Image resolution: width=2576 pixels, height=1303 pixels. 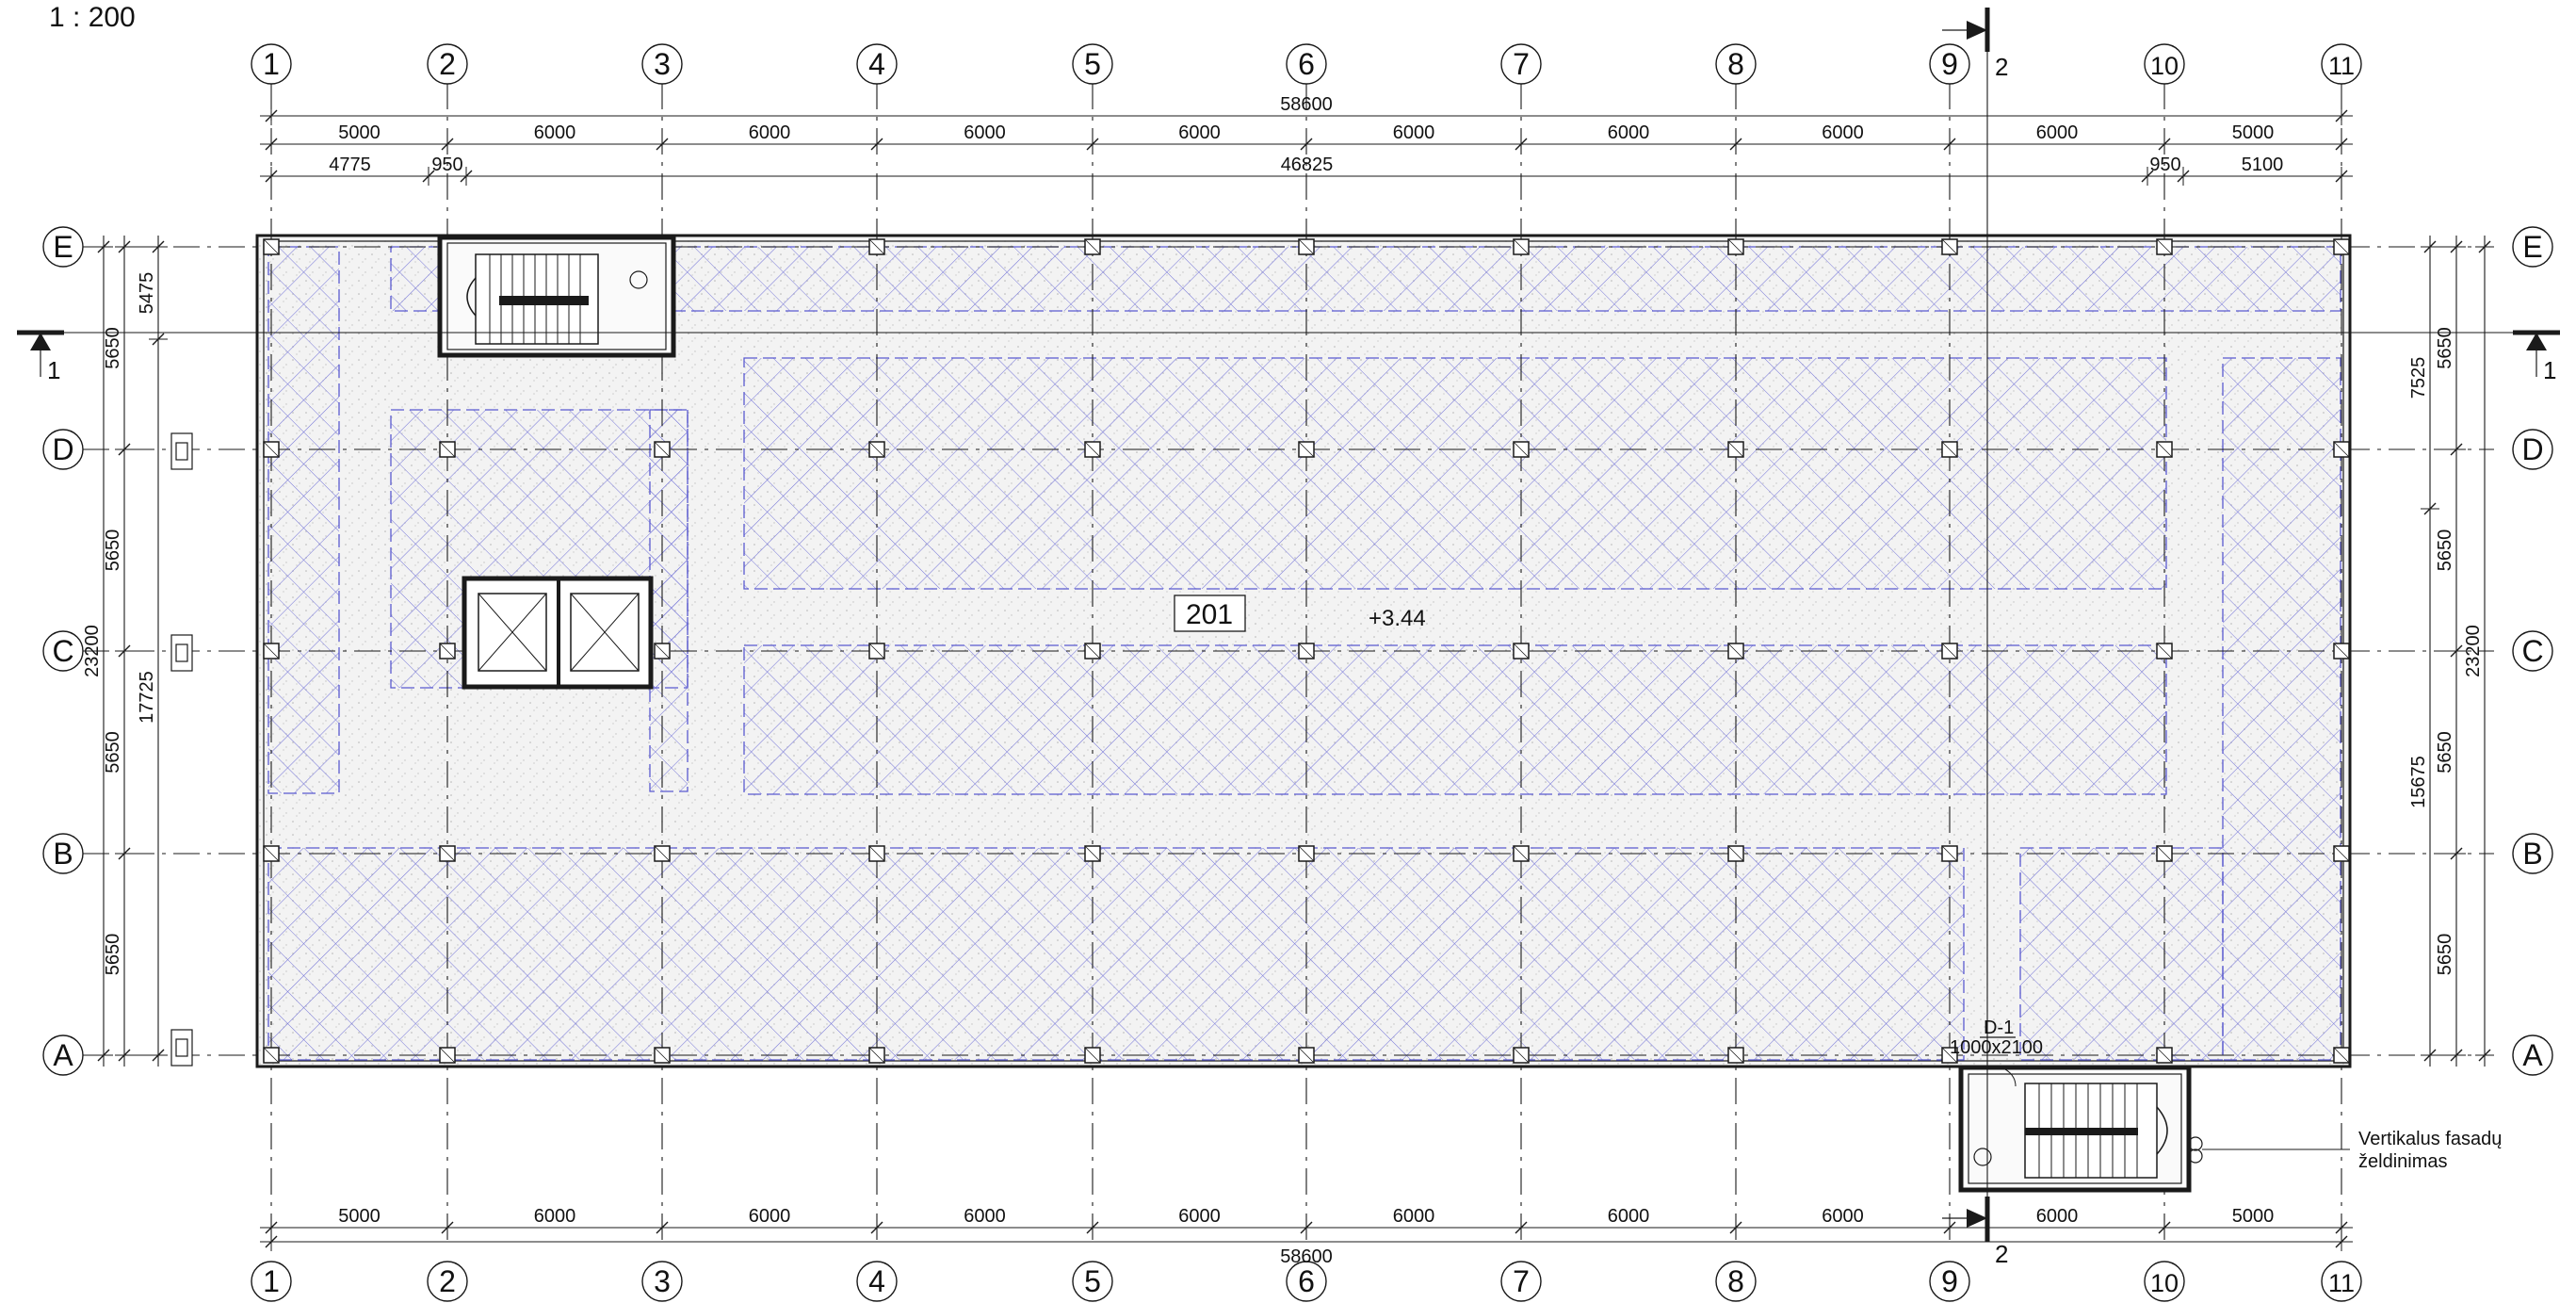 I want to click on axis-bubble-top-4-label: 4, so click(x=876, y=64).